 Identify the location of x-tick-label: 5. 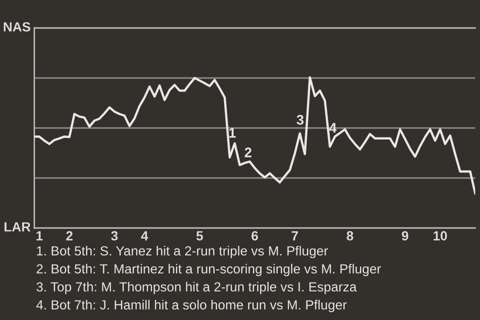
(199, 235).